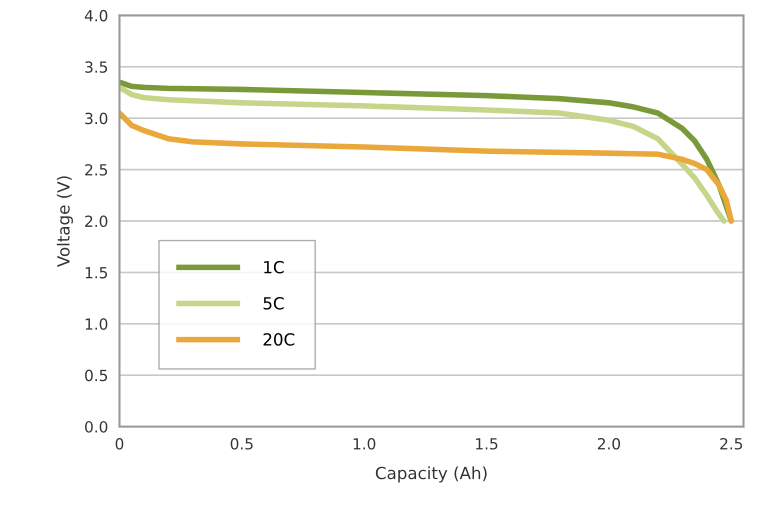 The width and height of the screenshot is (761, 514). I want to click on y-tick-label: 0.5, so click(96, 376).